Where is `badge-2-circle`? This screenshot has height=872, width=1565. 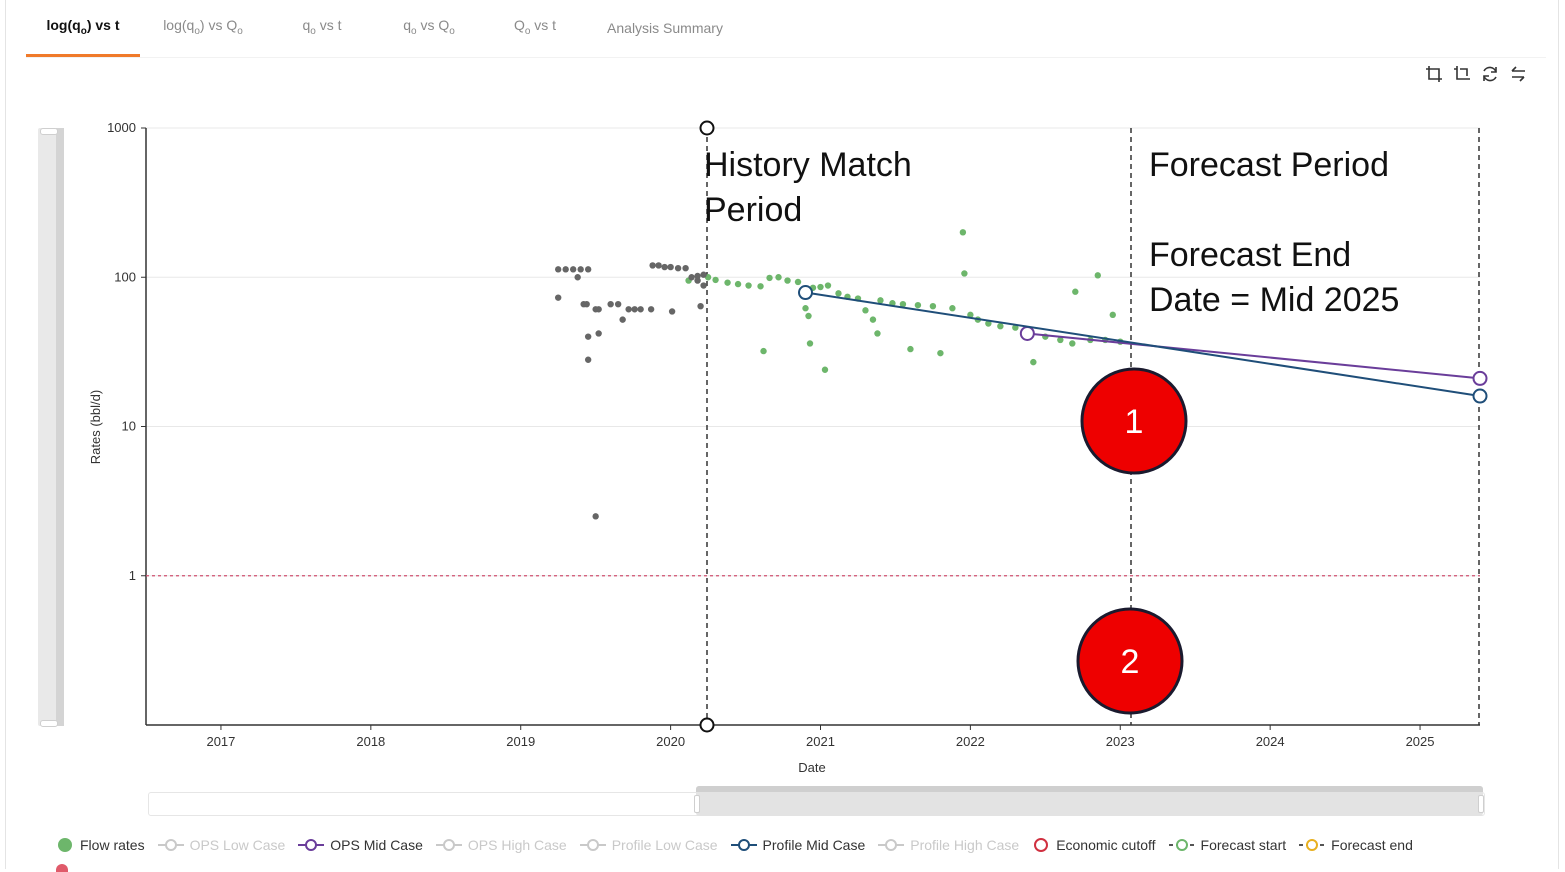
badge-2-circle is located at coordinates (1130, 661).